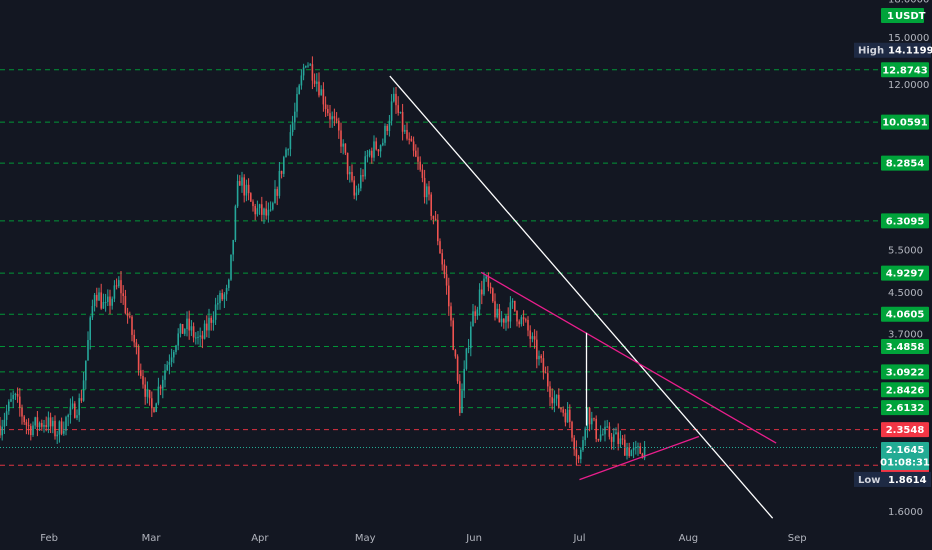 This screenshot has height=550, width=932. I want to click on level-label-text: 4.0605, so click(905, 315).